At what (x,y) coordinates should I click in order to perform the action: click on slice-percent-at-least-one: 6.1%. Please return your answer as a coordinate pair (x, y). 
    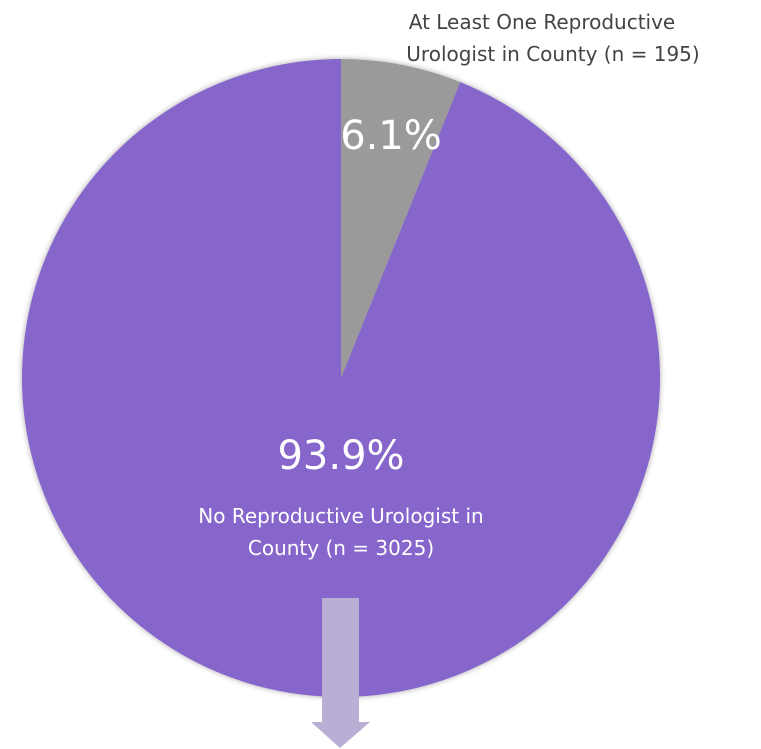
    Looking at the image, I should click on (391, 136).